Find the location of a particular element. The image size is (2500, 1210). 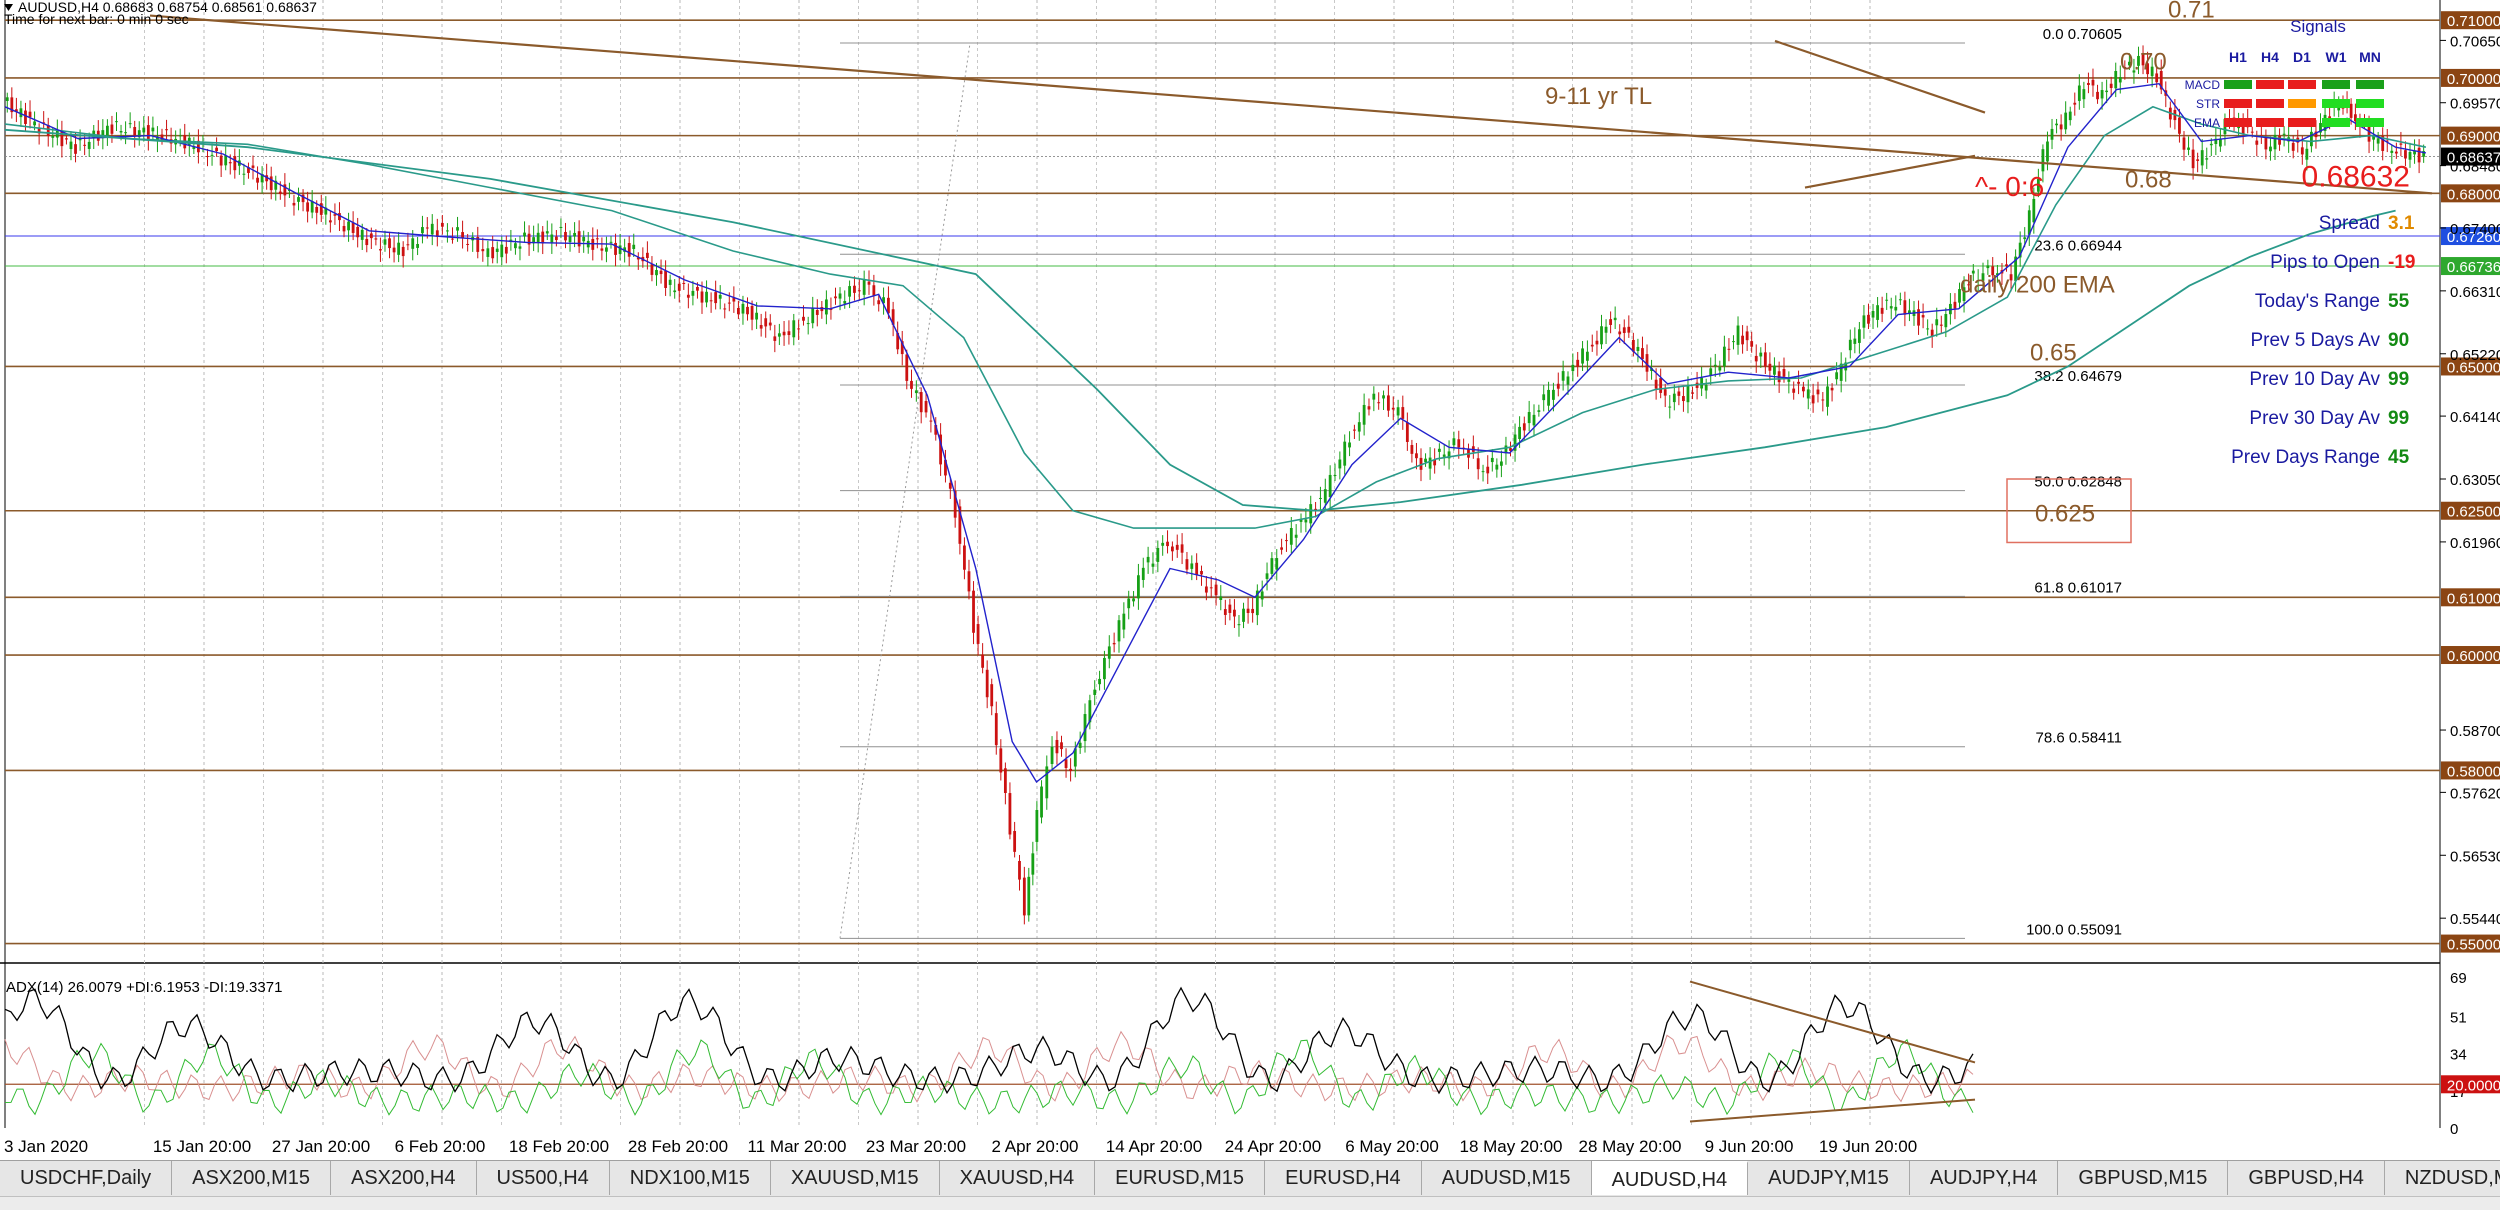

tab-nzdusd-m15: NZDUSD,M15 is located at coordinates (2442, 1178).